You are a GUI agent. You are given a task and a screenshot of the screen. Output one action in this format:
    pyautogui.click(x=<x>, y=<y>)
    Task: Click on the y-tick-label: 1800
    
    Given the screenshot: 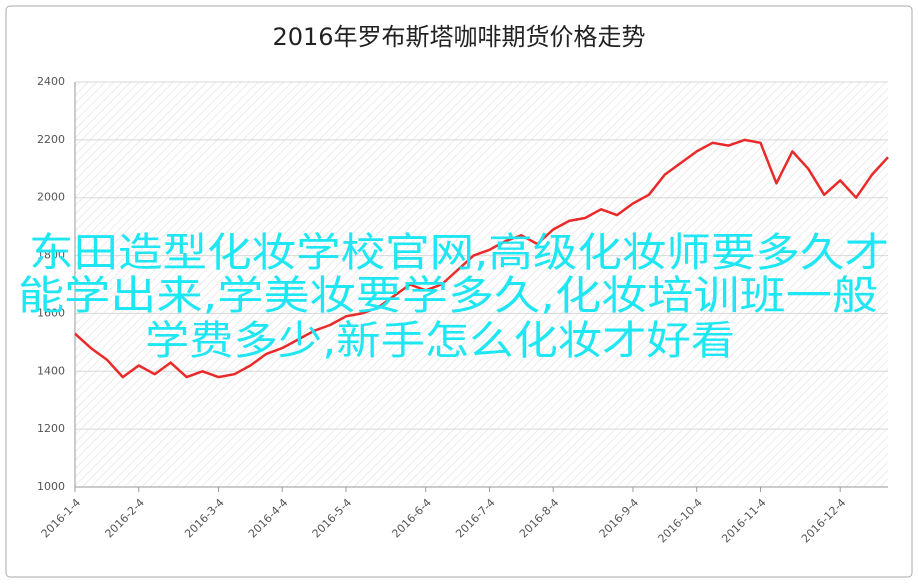 What is the action you would take?
    pyautogui.click(x=51, y=255)
    